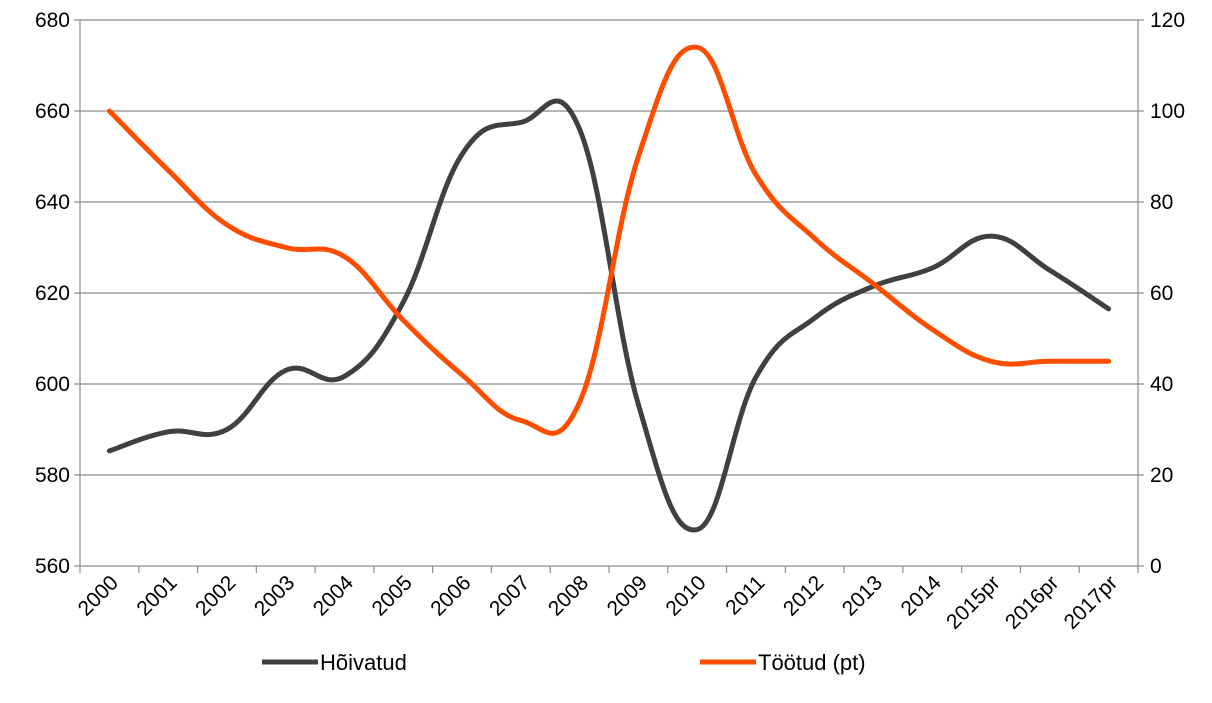  I want to click on x-axis-tick-label: 2016pr, so click(1032, 602).